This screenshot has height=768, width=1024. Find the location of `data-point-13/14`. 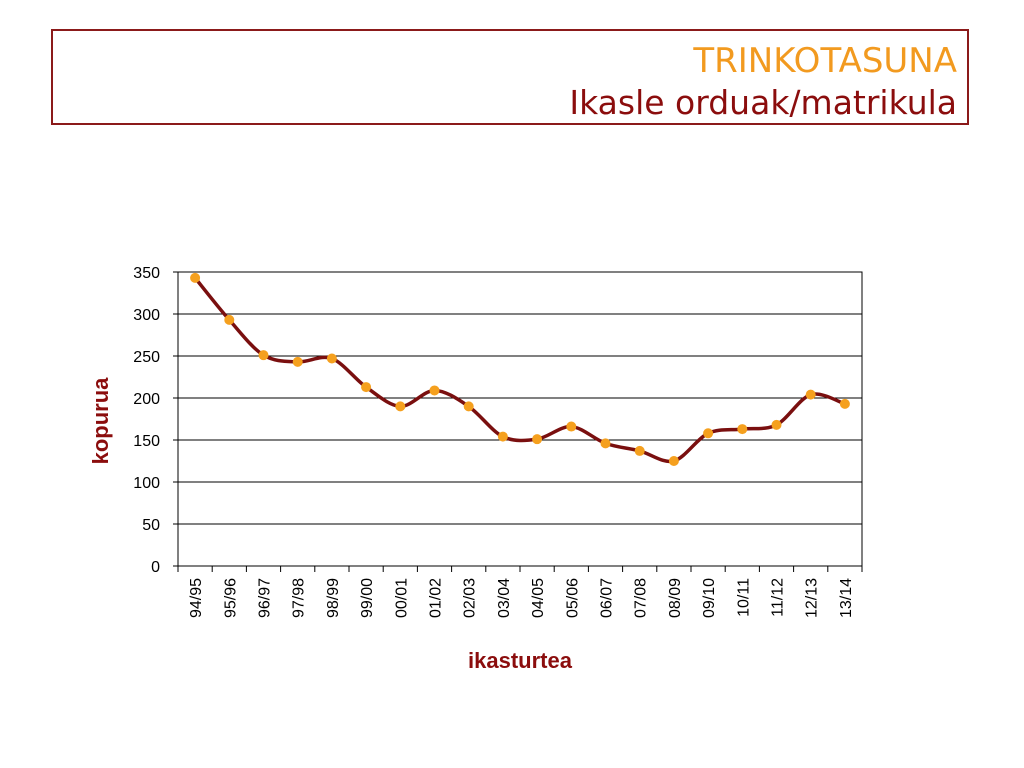

data-point-13/14 is located at coordinates (844, 403).